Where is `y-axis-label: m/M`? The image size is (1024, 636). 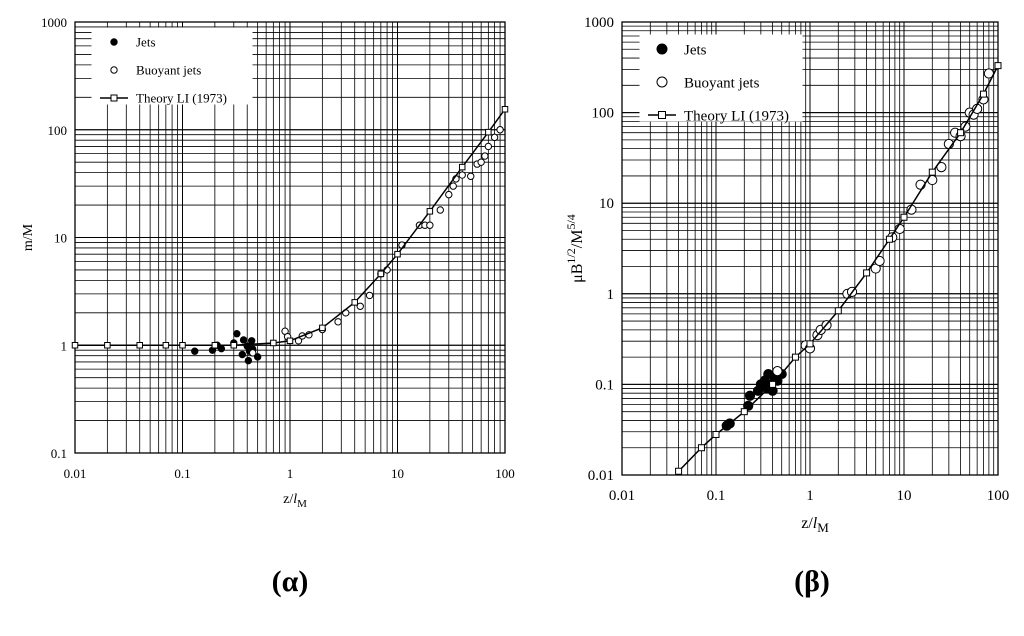
y-axis-label: m/M is located at coordinates (28, 237).